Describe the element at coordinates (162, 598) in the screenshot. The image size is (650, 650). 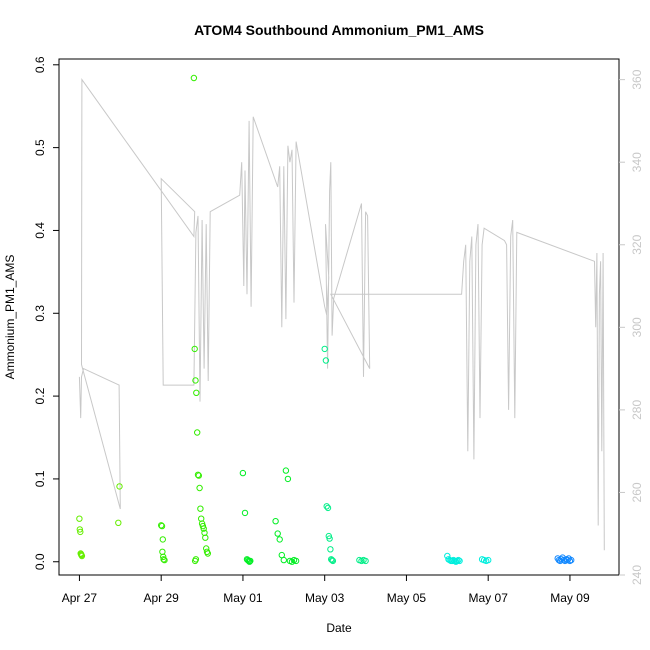
I see `x-tick-label: Apr 29` at that location.